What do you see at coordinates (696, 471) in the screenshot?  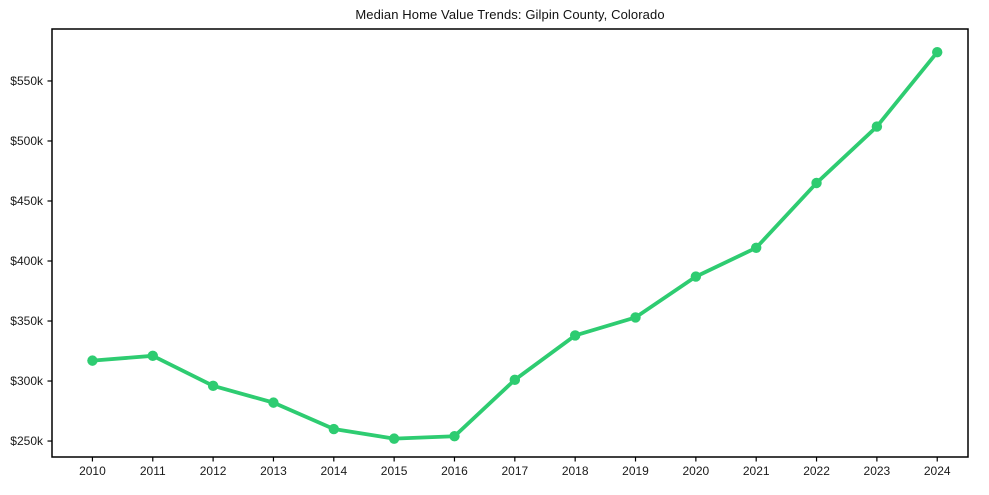 I see `x-tick-label: 2020` at bounding box center [696, 471].